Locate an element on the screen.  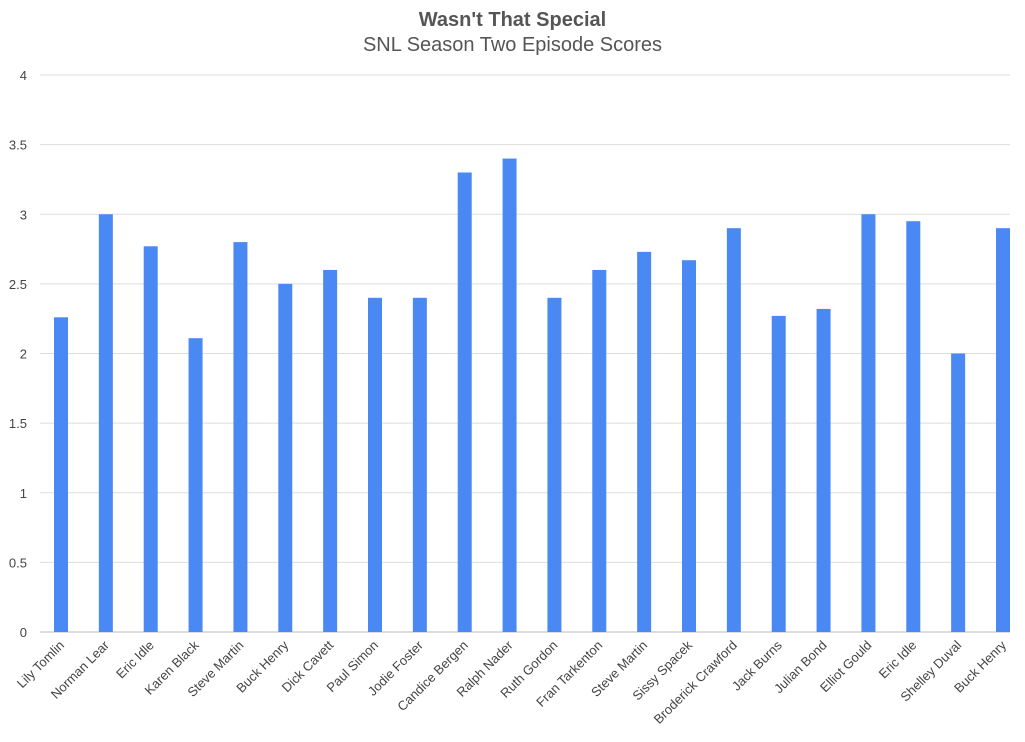
x-tick-label: Broderick Crawford is located at coordinates (695, 682).